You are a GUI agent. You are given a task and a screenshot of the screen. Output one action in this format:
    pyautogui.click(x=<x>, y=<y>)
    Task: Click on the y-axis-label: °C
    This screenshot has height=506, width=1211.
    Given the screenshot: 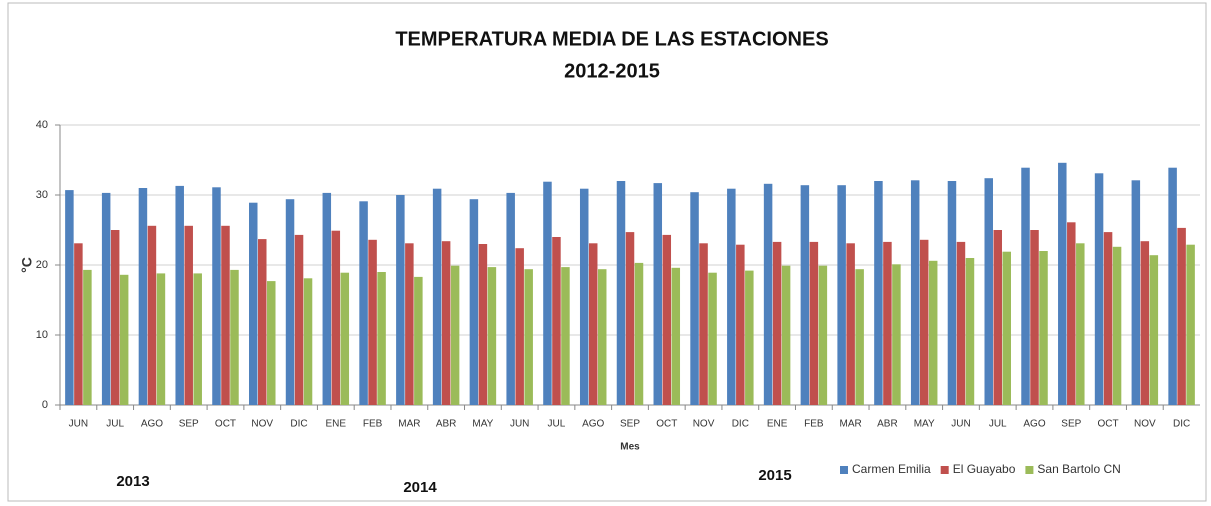 What is the action you would take?
    pyautogui.click(x=27, y=265)
    